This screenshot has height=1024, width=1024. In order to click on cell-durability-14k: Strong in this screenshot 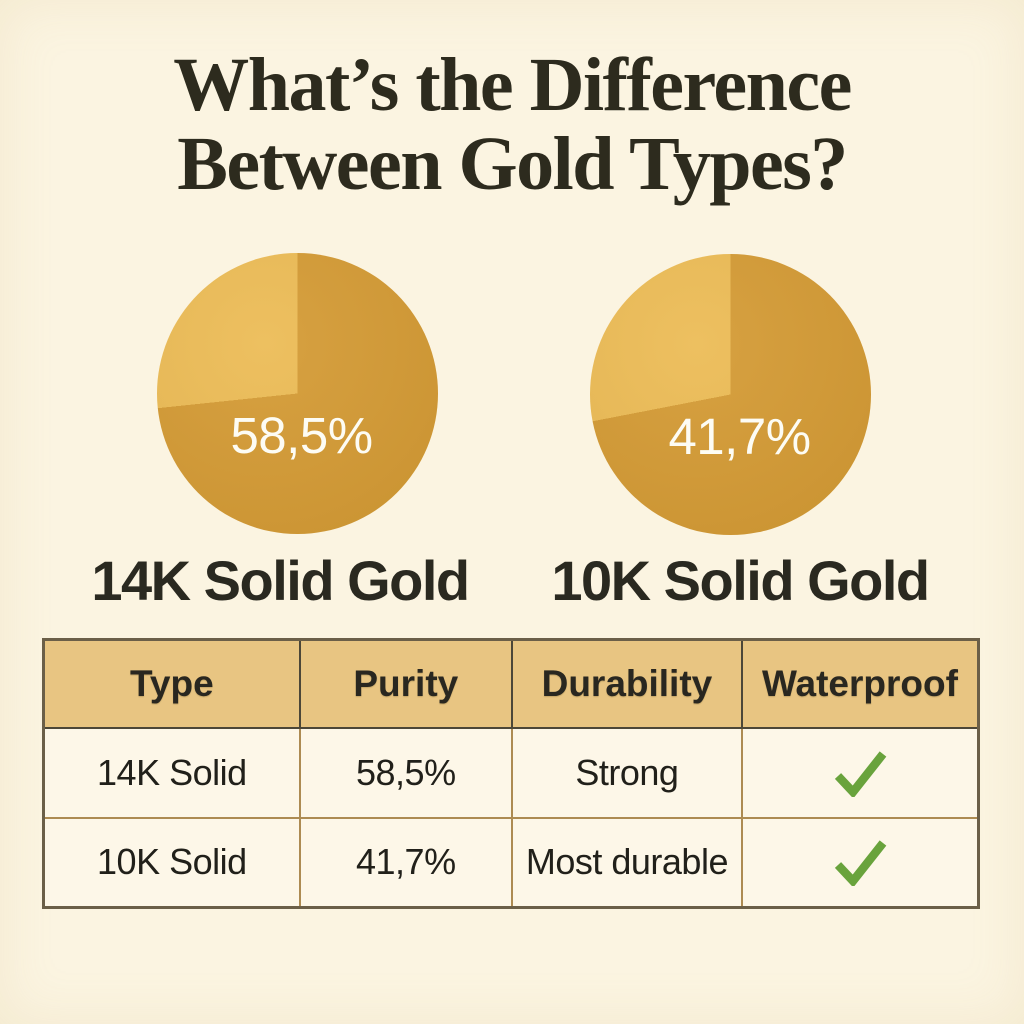, I will do `click(626, 772)`.